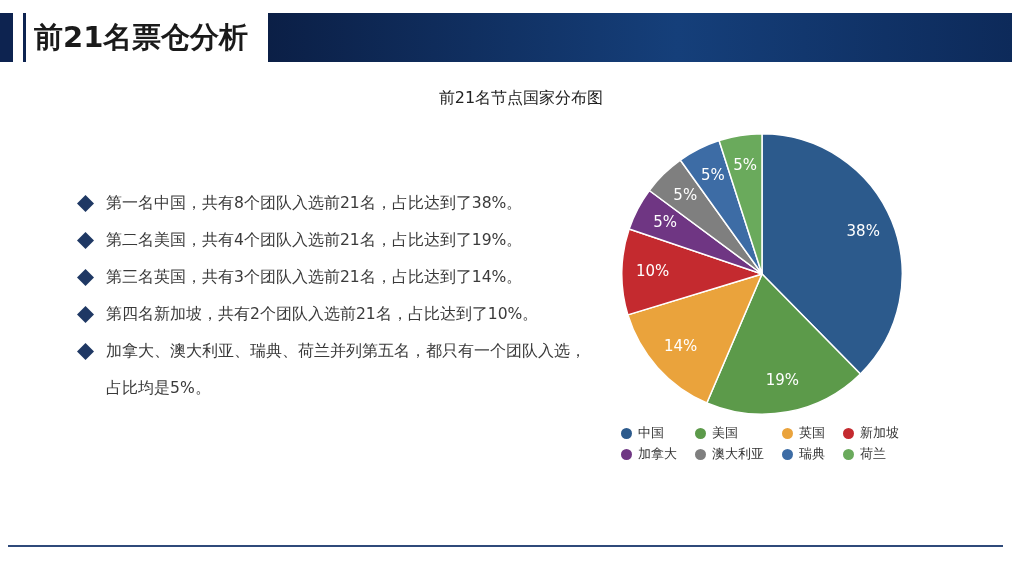 Image resolution: width=1012 pixels, height=569 pixels. What do you see at coordinates (680, 345) in the screenshot?
I see `data-label: 14%` at bounding box center [680, 345].